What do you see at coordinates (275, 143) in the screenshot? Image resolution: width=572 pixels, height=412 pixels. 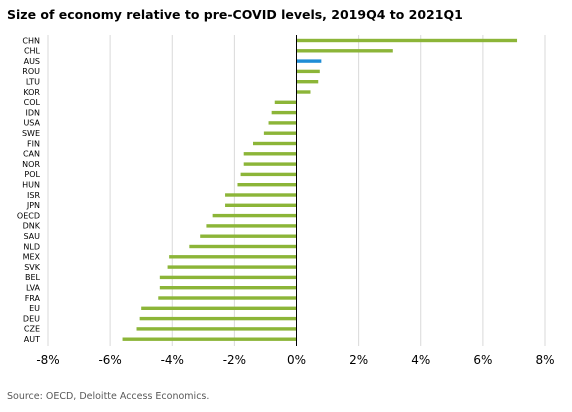 I see `bar-fin` at bounding box center [275, 143].